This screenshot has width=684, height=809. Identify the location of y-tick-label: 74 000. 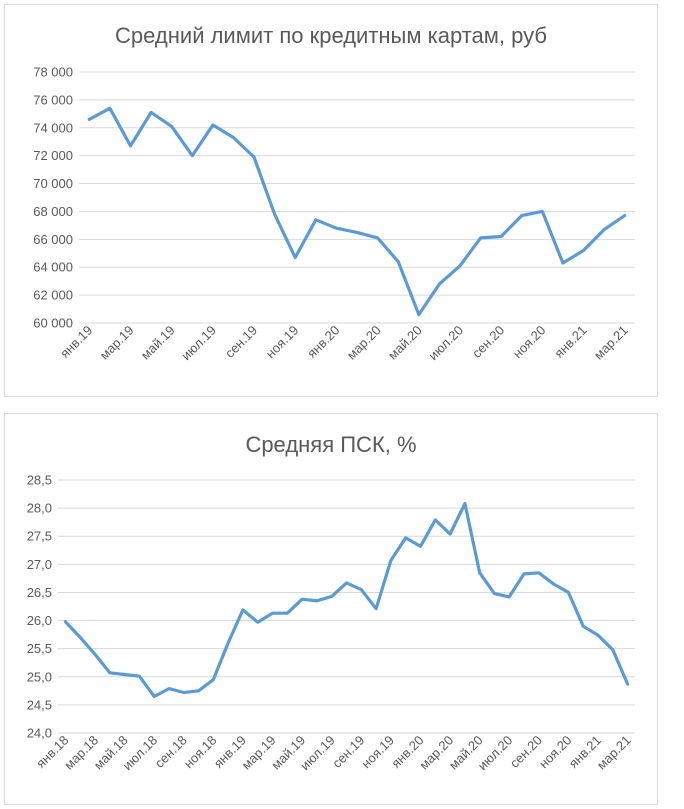
(53, 127).